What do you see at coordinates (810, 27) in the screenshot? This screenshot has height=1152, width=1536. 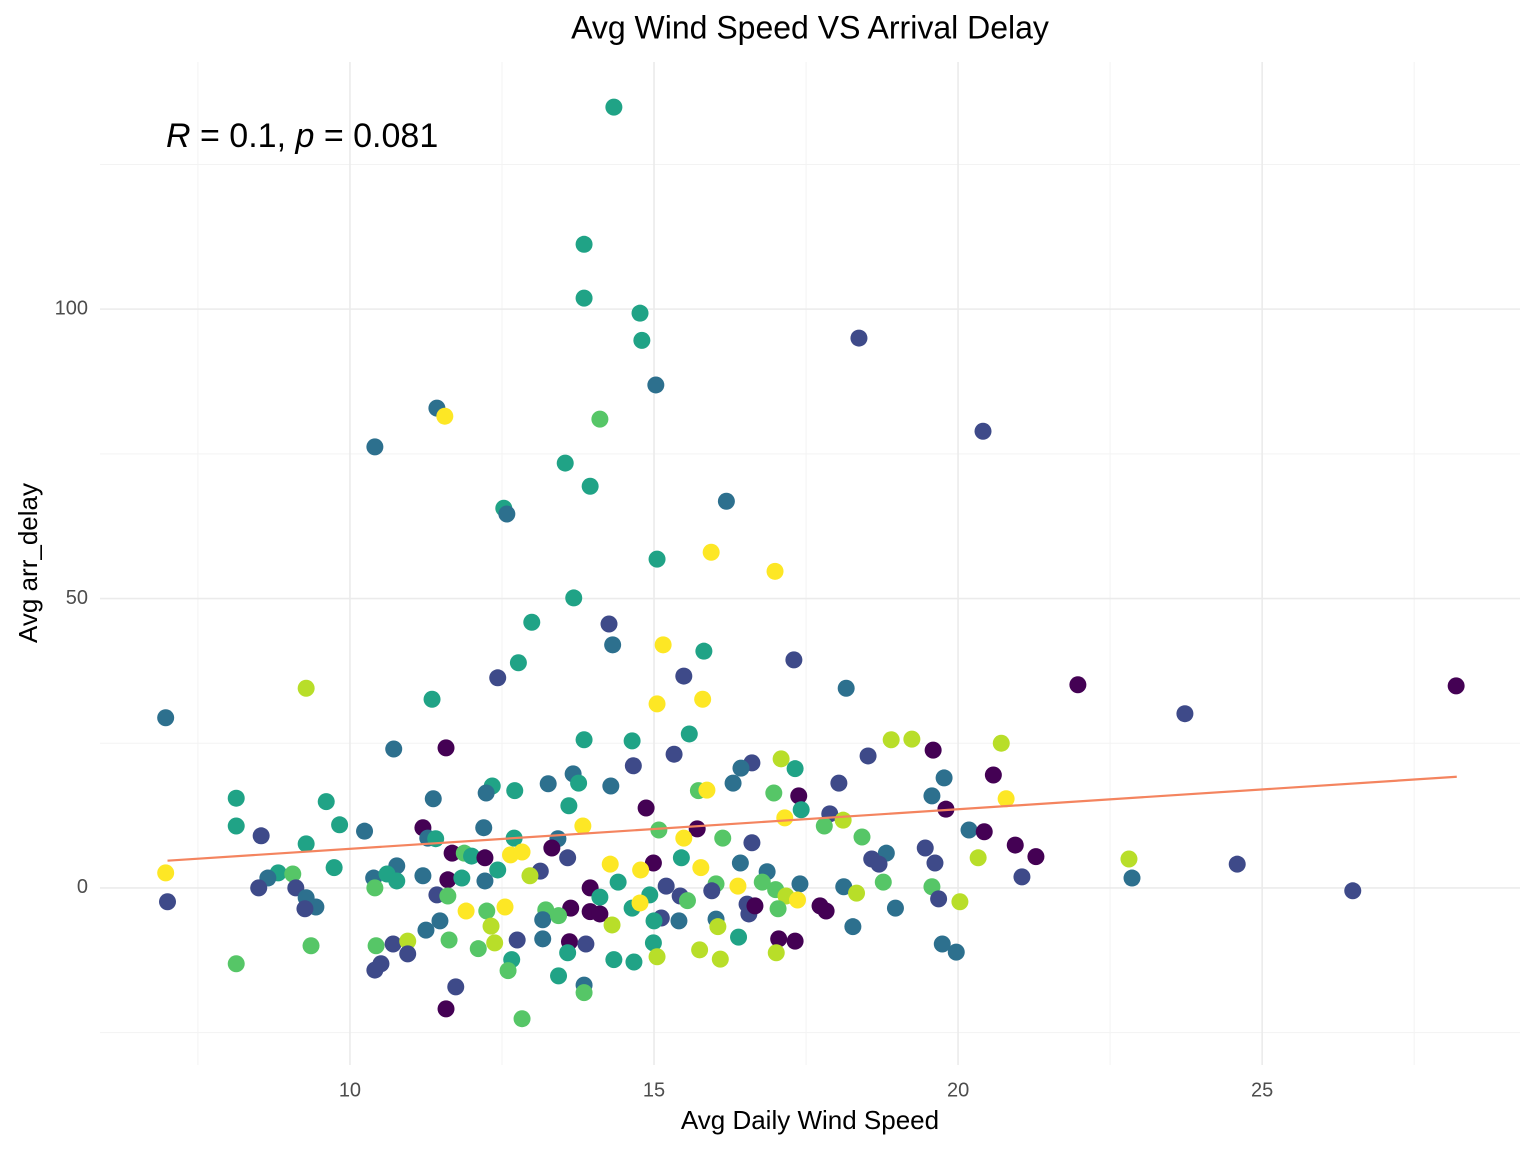 I see `chart-title: Avg Wind Speed VS Arrival Delay` at bounding box center [810, 27].